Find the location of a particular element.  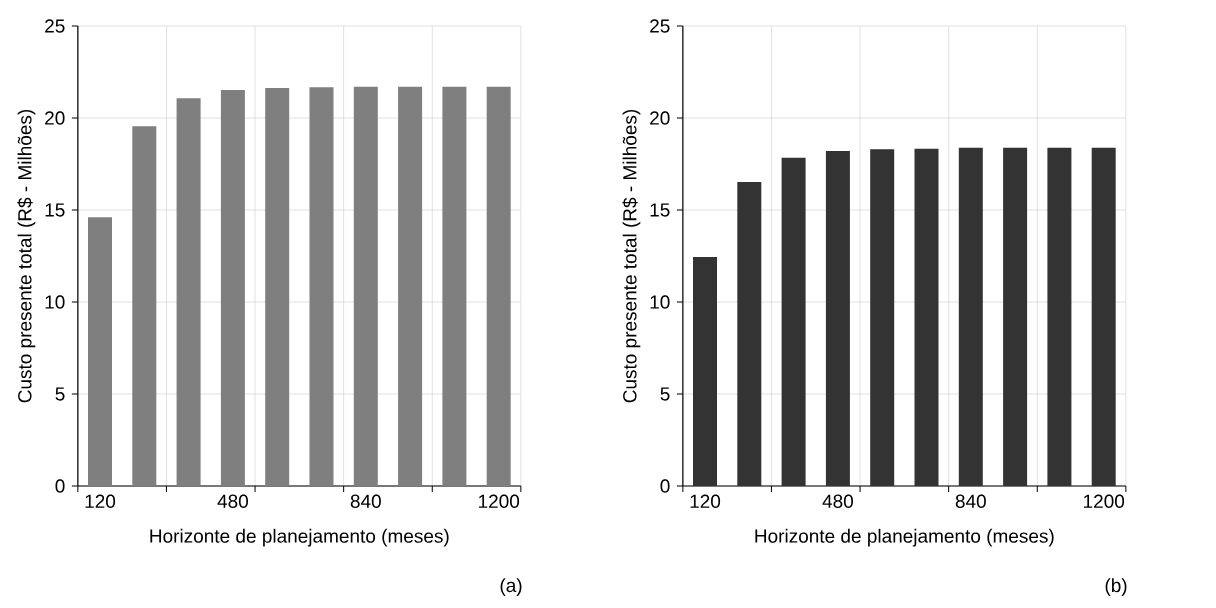

text: (b) is located at coordinates (1116, 587).